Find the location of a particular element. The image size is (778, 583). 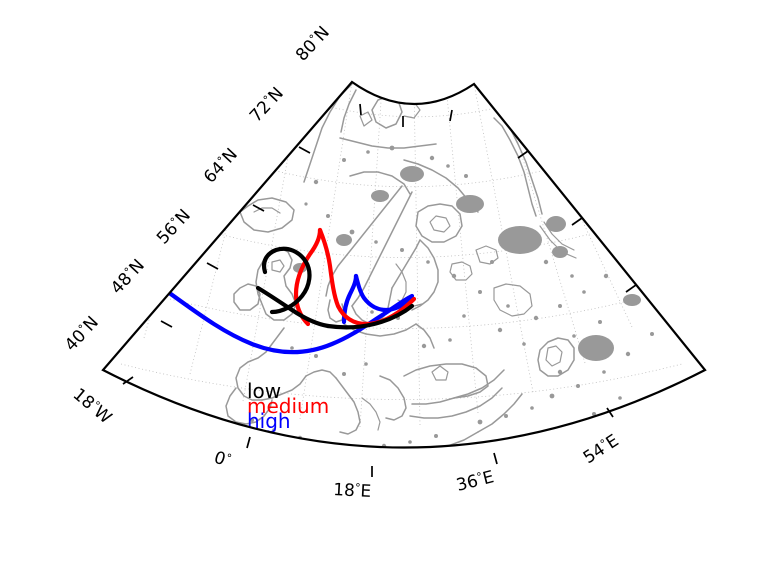

tick-left-56N is located at coordinates (212, 266).